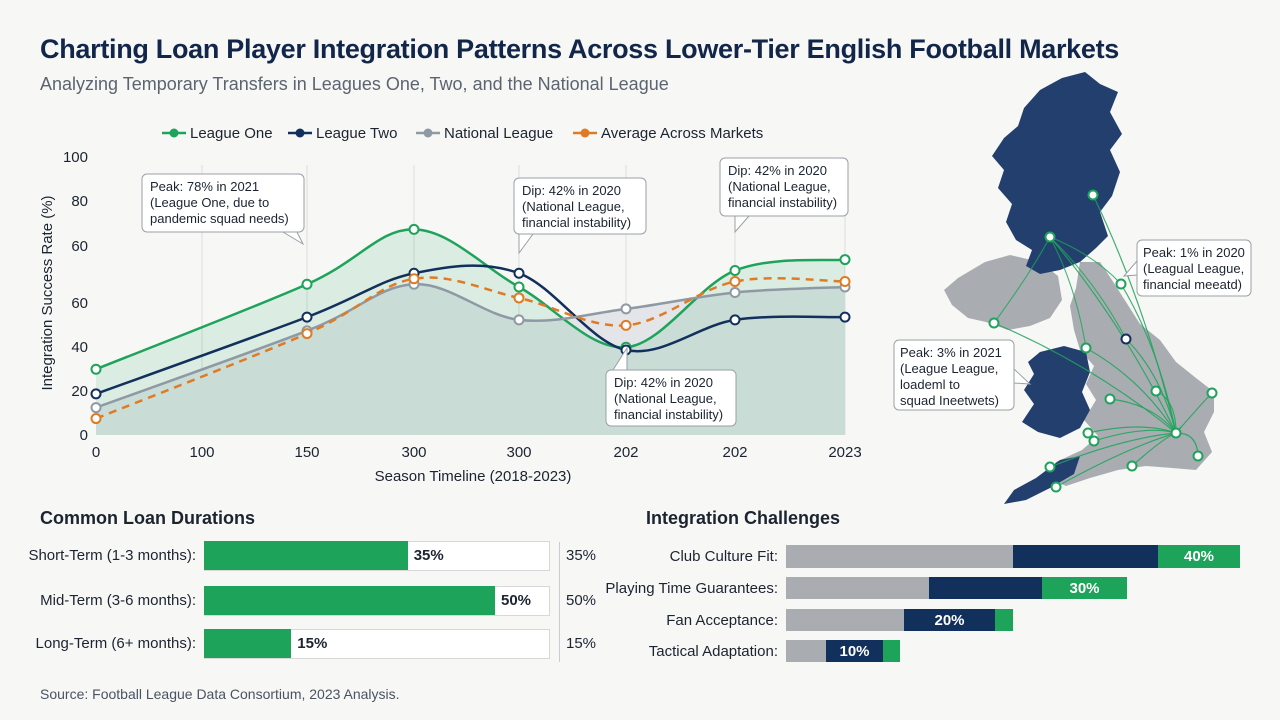 This screenshot has width=1280, height=720. What do you see at coordinates (1199, 556) in the screenshot?
I see `challenge-value: 40%` at bounding box center [1199, 556].